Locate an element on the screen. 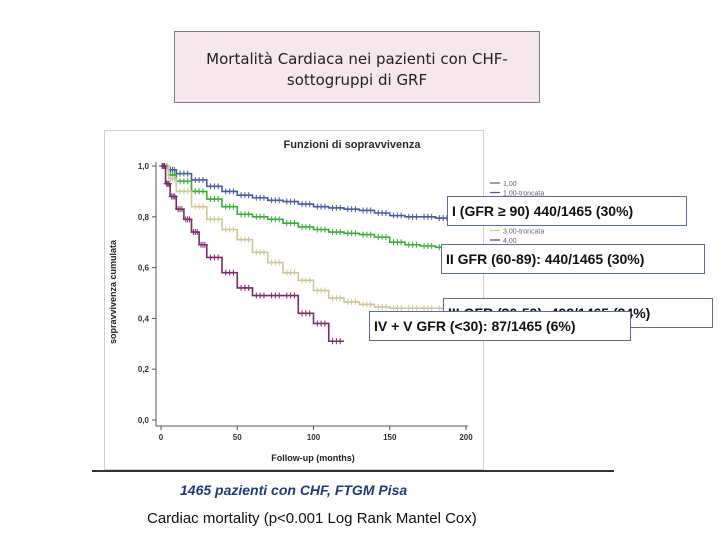  inner-legend-entry: 3,00-troncata is located at coordinates (523, 232).